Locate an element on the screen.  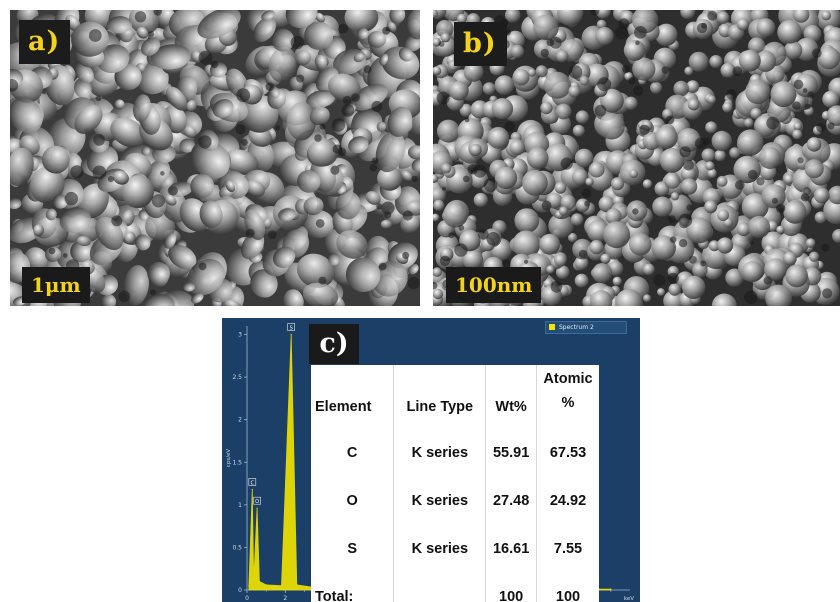
header-element: Element is located at coordinates (353, 393).